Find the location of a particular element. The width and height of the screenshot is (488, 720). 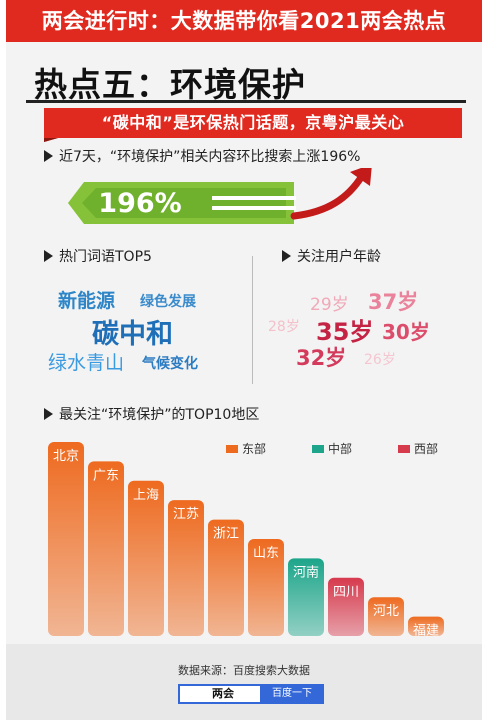

age-37: 37岁 is located at coordinates (393, 302).